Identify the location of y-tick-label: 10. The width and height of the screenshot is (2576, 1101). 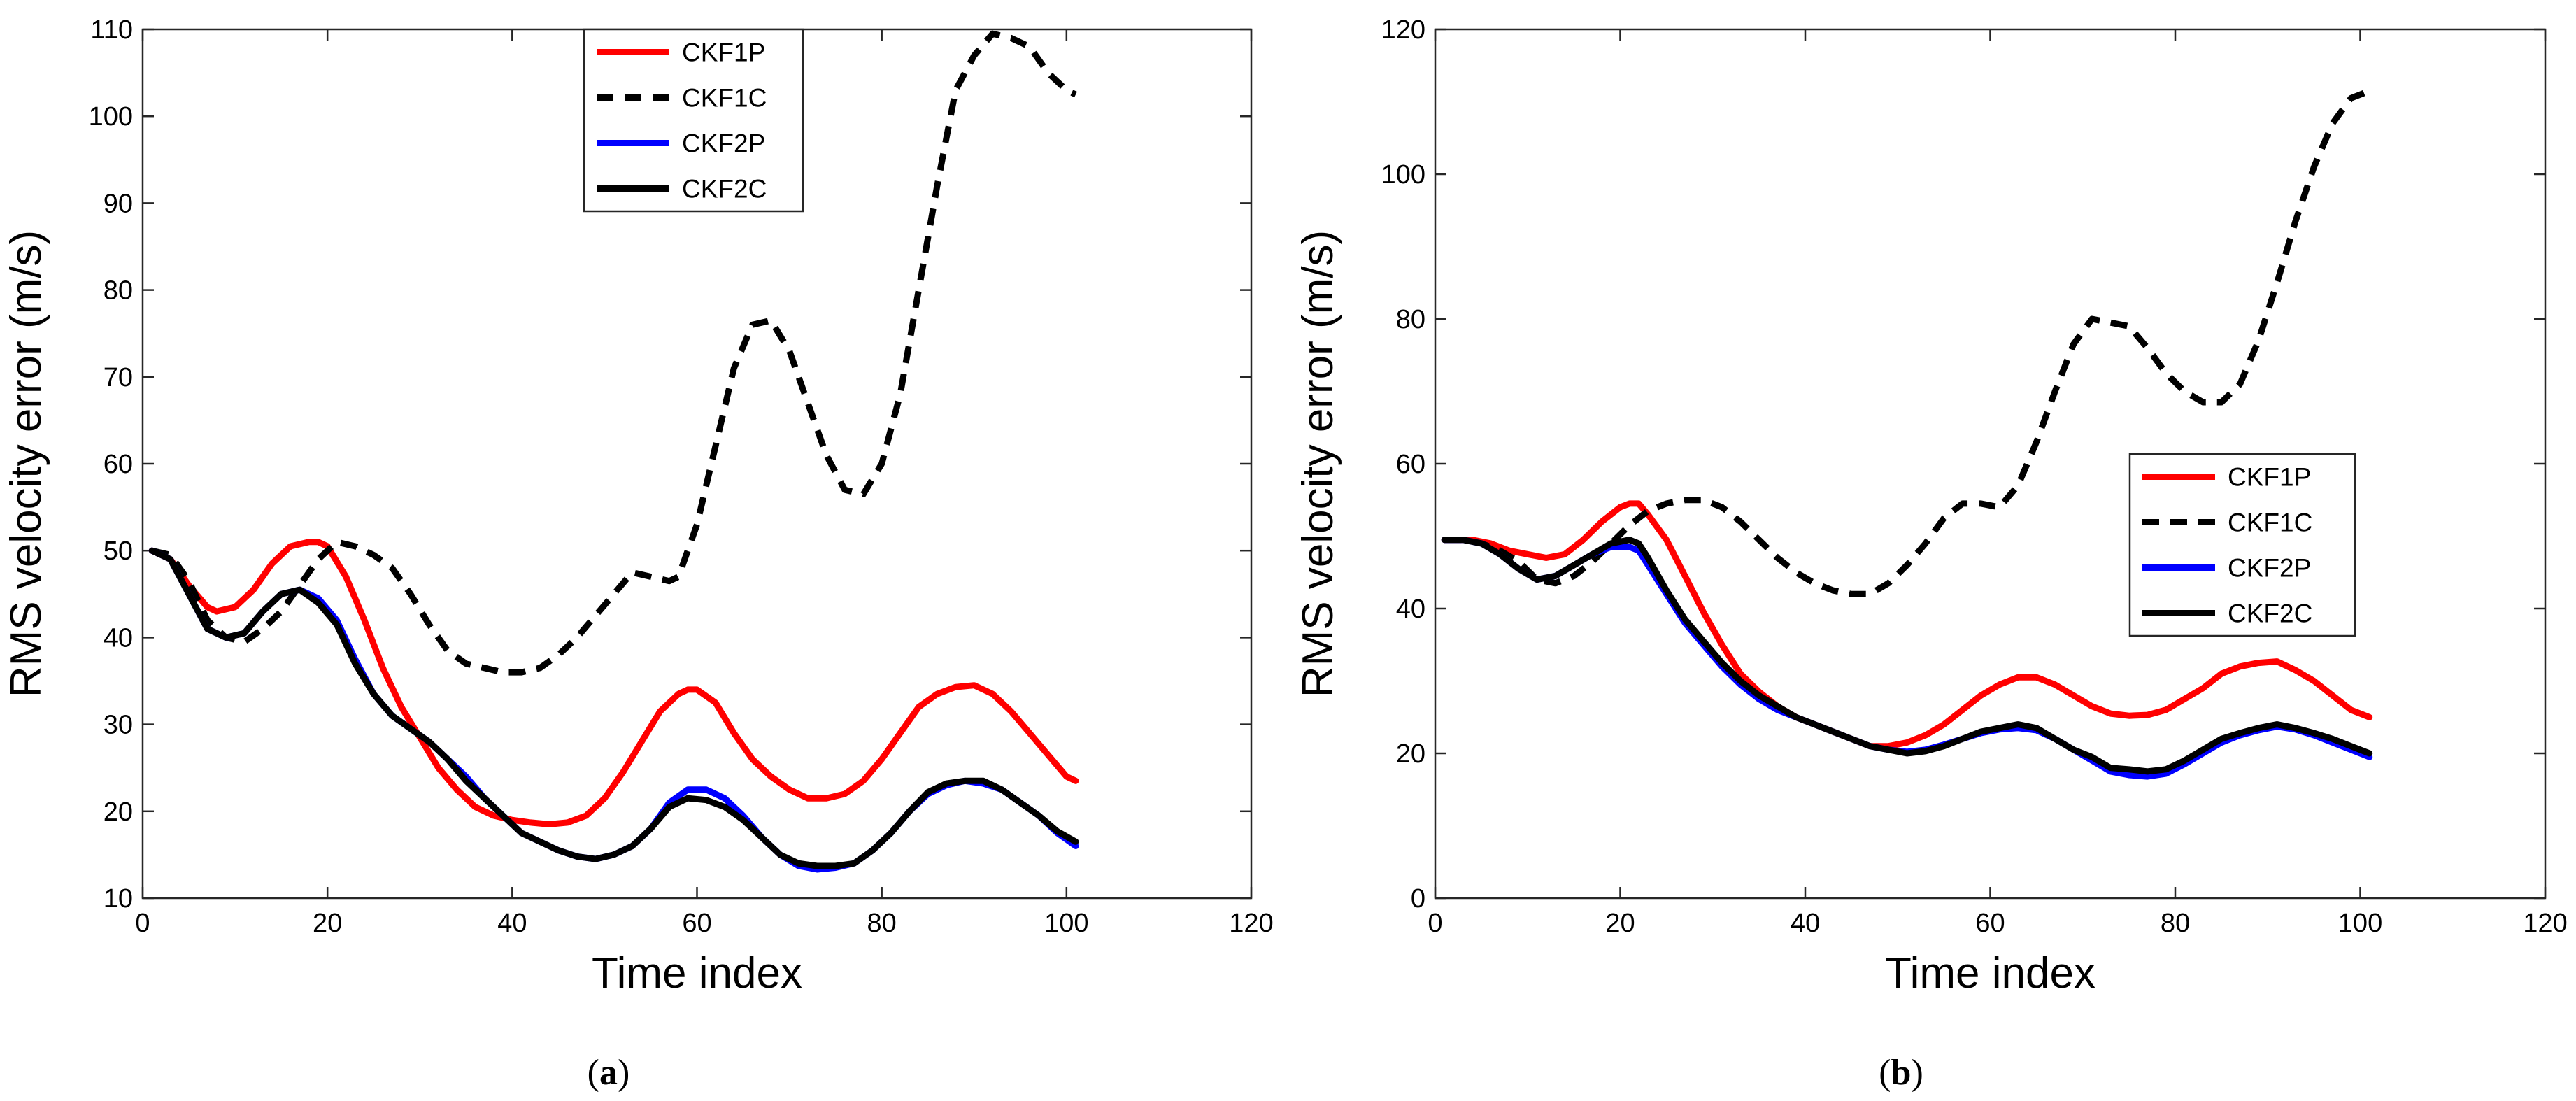
(118, 899).